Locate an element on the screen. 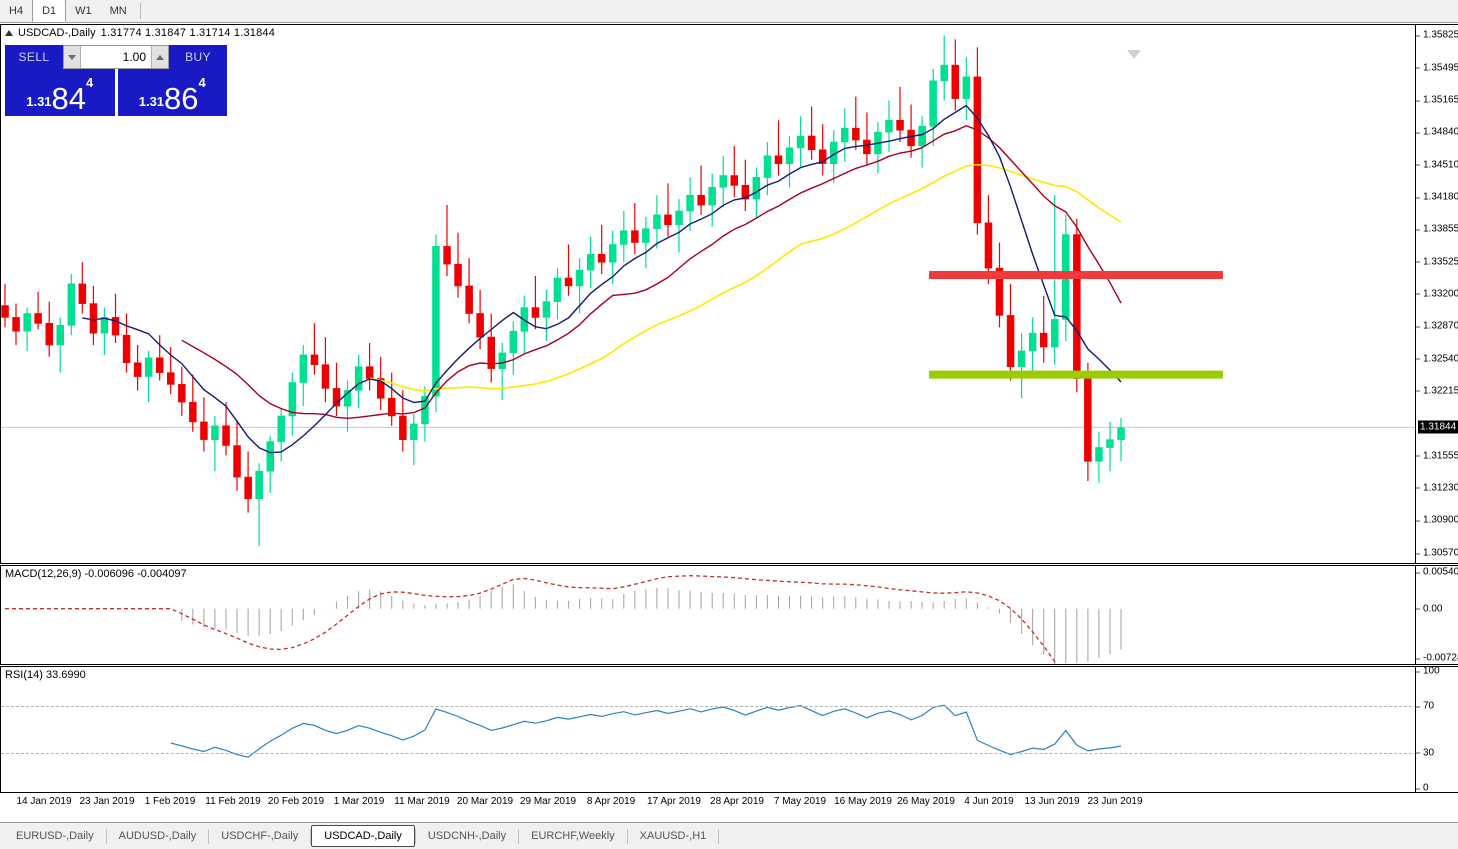  macd-axis: 0.005402 0.00 -0.00724 is located at coordinates (1437, 615).